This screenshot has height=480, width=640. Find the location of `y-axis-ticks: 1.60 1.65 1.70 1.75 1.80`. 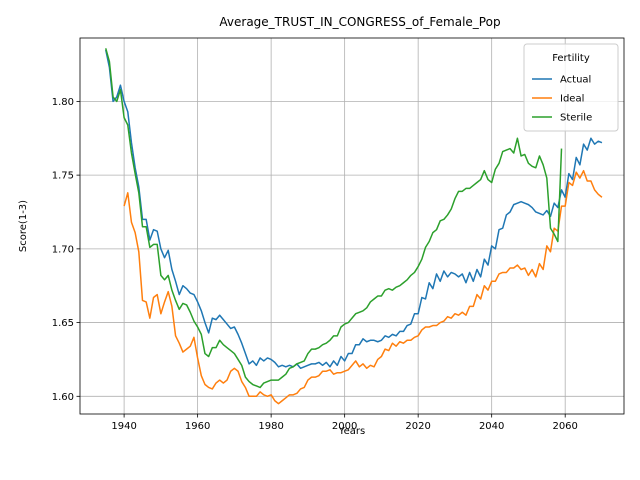

y-axis-ticks: 1.60 1.65 1.70 1.75 1.80 is located at coordinates (66, 250).